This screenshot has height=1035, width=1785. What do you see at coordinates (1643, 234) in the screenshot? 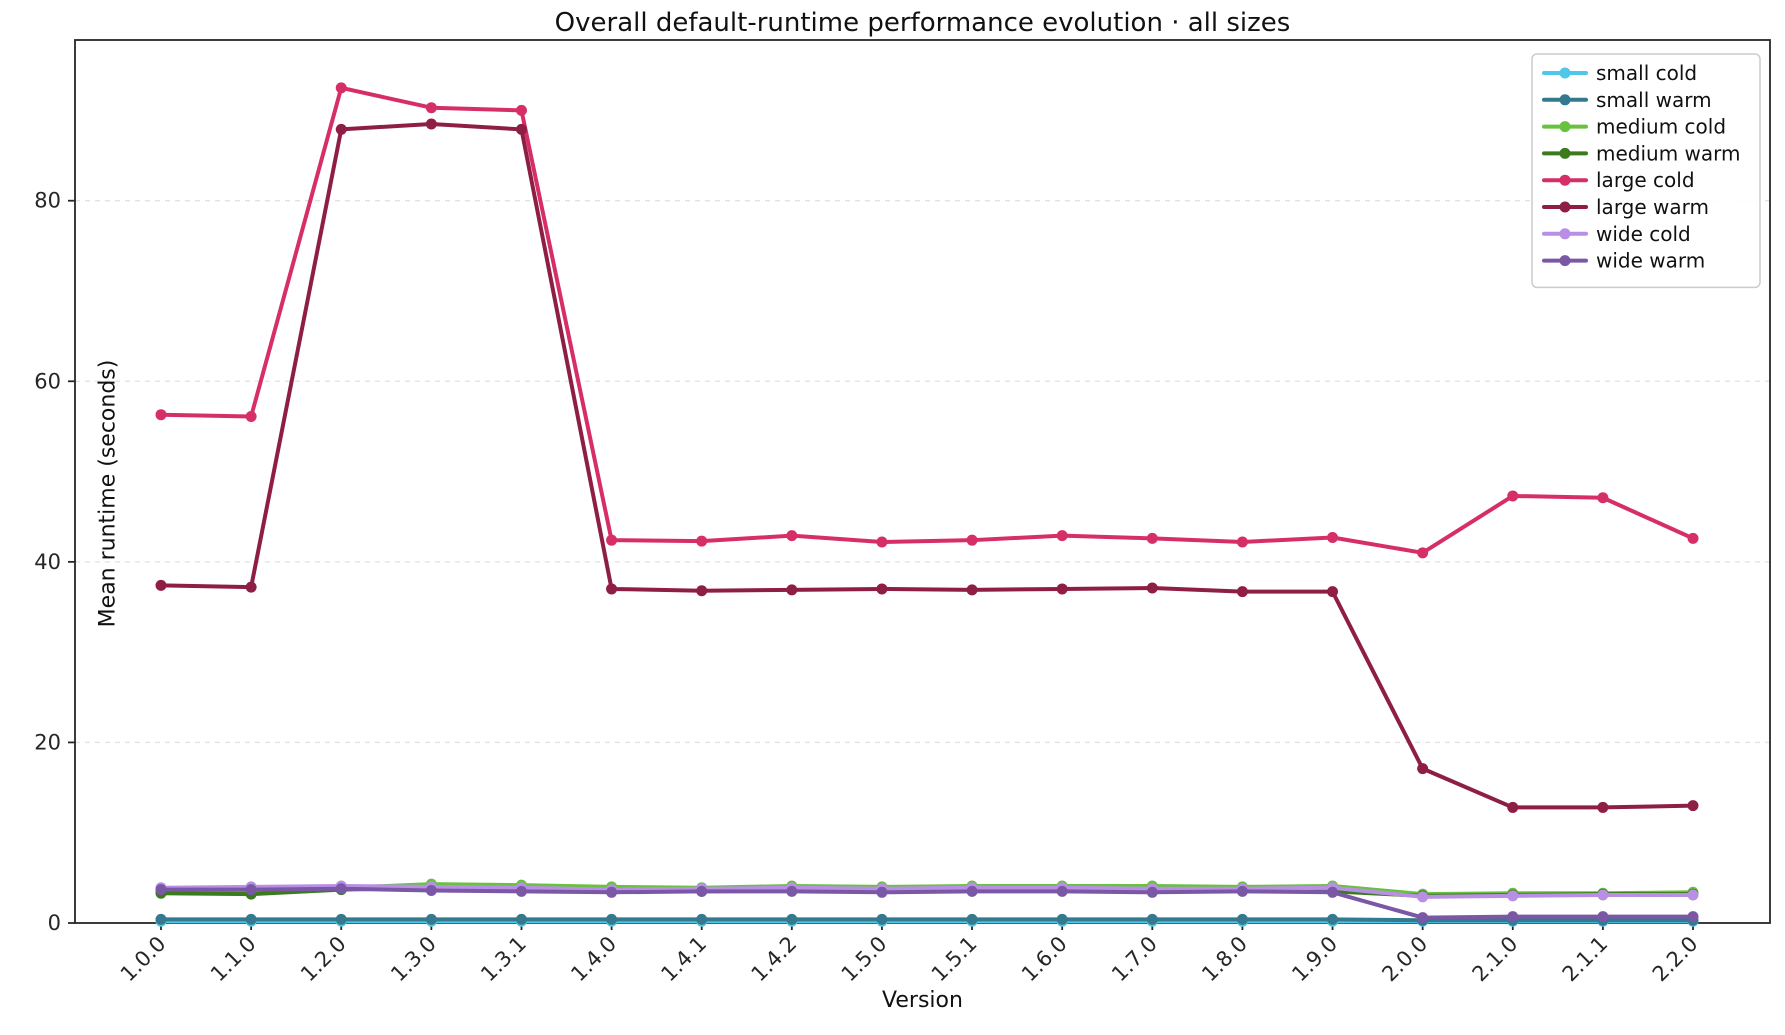
I see `legend-entry-label: wide cold` at bounding box center [1643, 234].